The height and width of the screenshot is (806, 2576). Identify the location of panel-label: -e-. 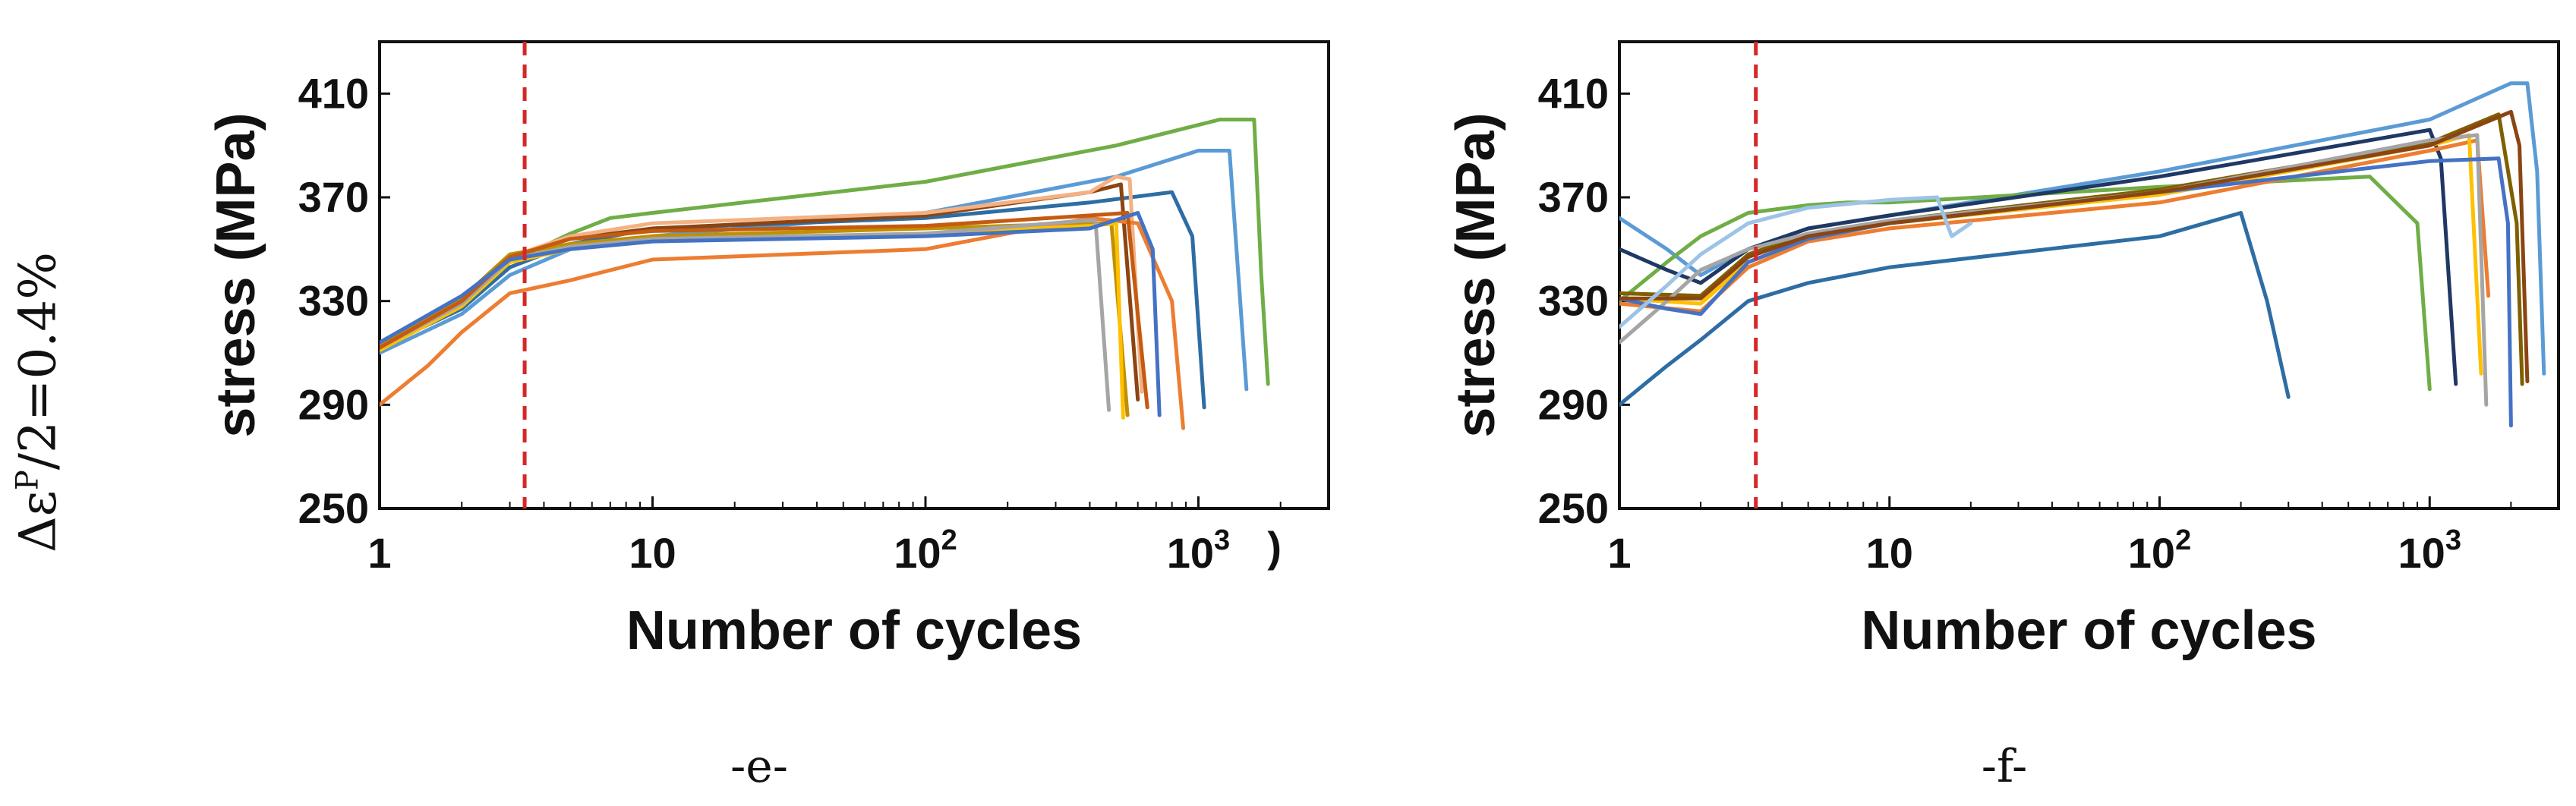
(759, 767).